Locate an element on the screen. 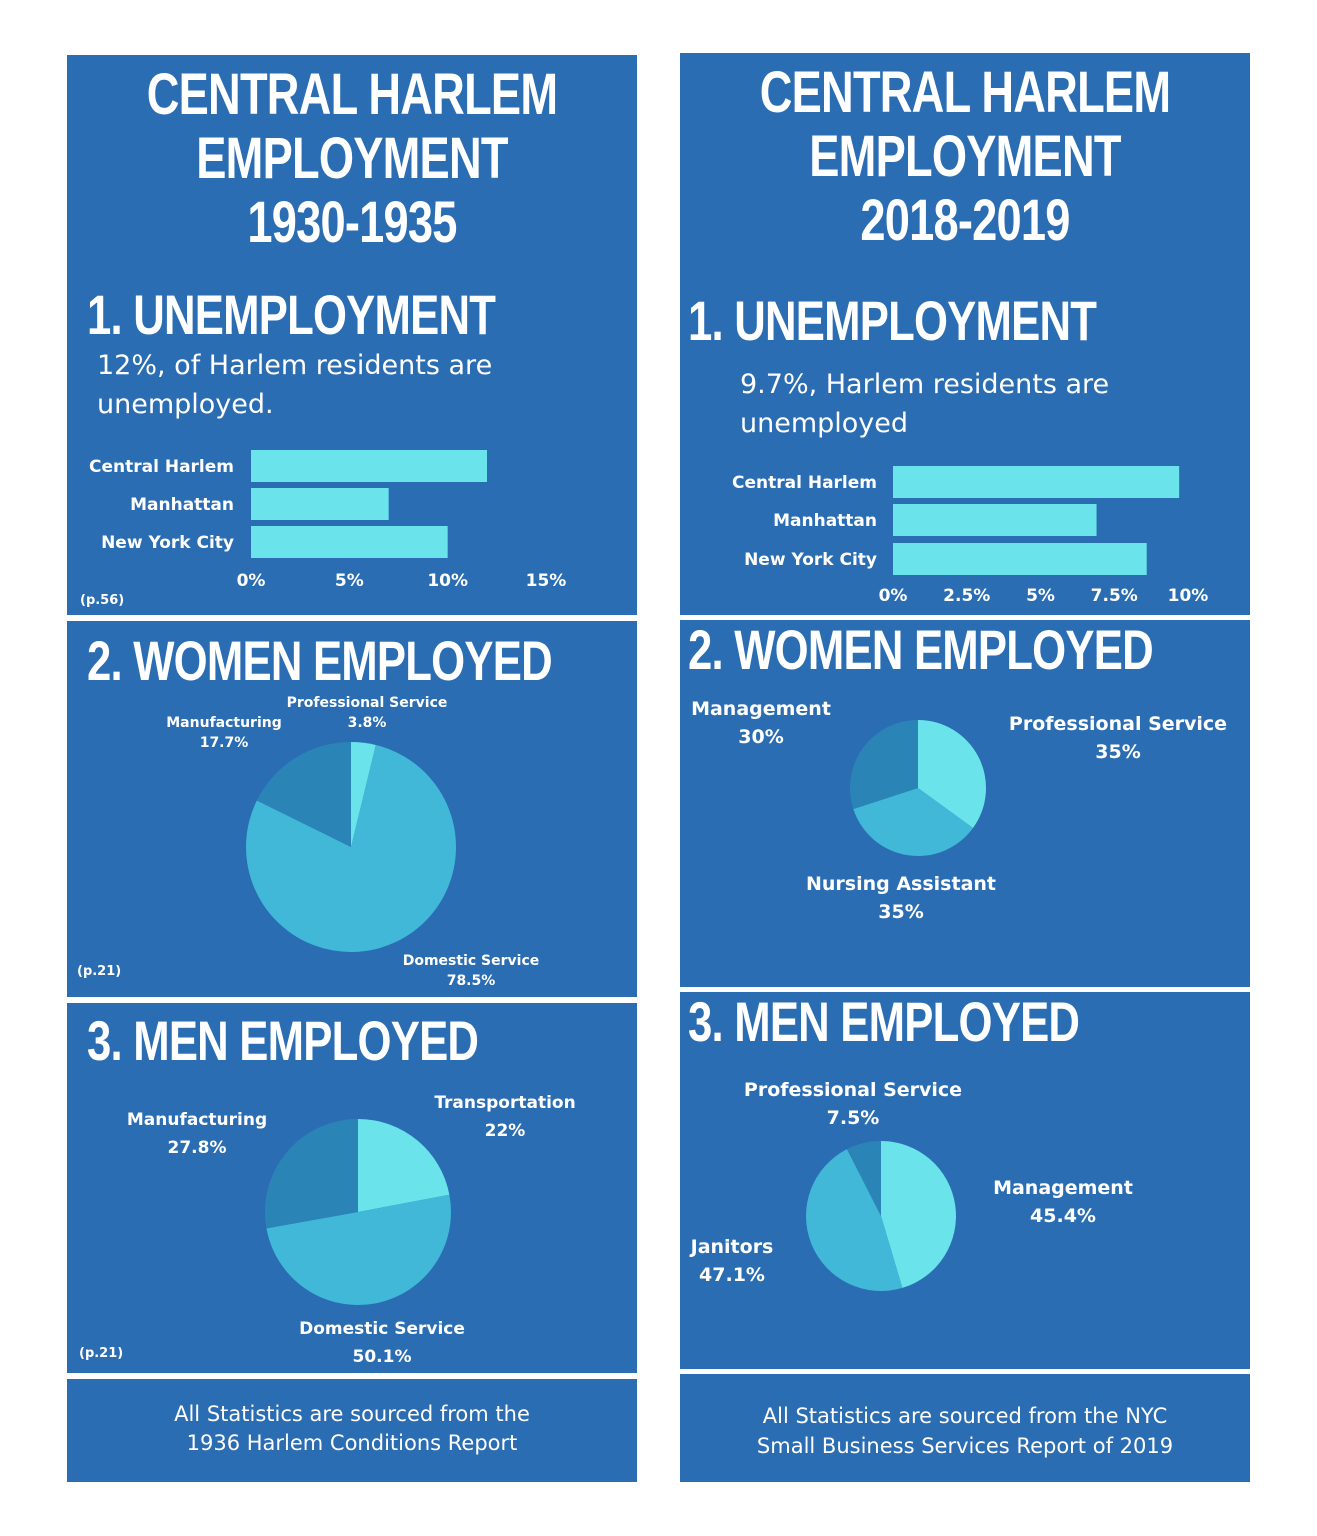  left-sec1-ref: (p.56) is located at coordinates (102, 600).